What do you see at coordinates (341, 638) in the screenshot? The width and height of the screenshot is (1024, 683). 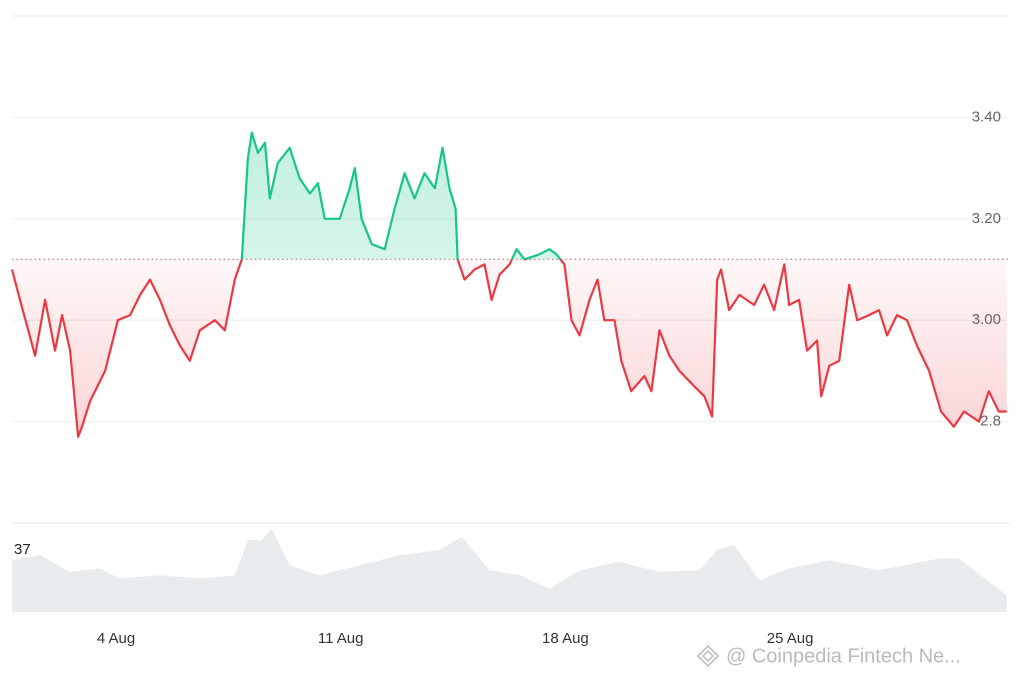 I see `x-tick-label: 11 Aug` at bounding box center [341, 638].